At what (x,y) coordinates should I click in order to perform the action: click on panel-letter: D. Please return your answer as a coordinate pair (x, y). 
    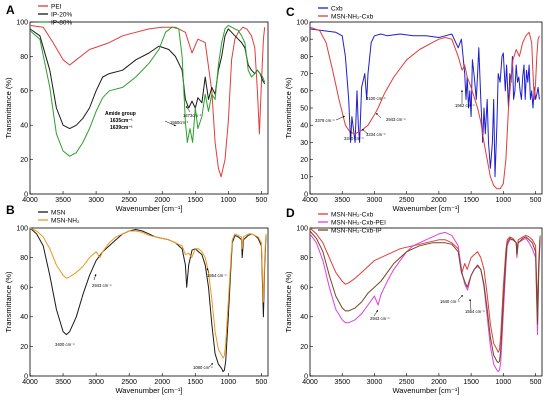
    Looking at the image, I should click on (290, 213).